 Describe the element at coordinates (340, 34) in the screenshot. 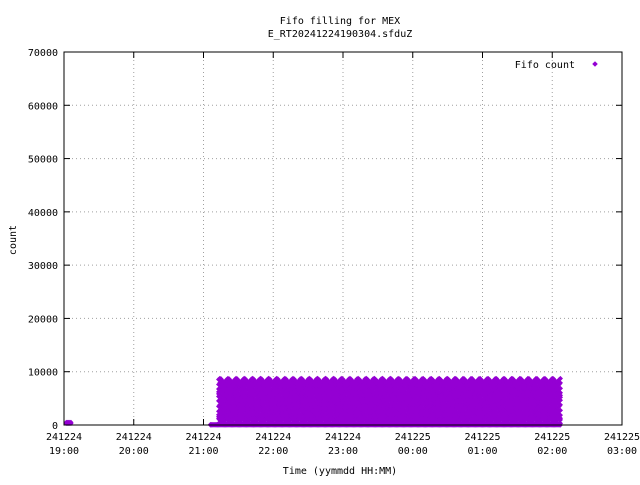

I see `chart-subtitle: E_RT20241224190304.sfduZ` at that location.